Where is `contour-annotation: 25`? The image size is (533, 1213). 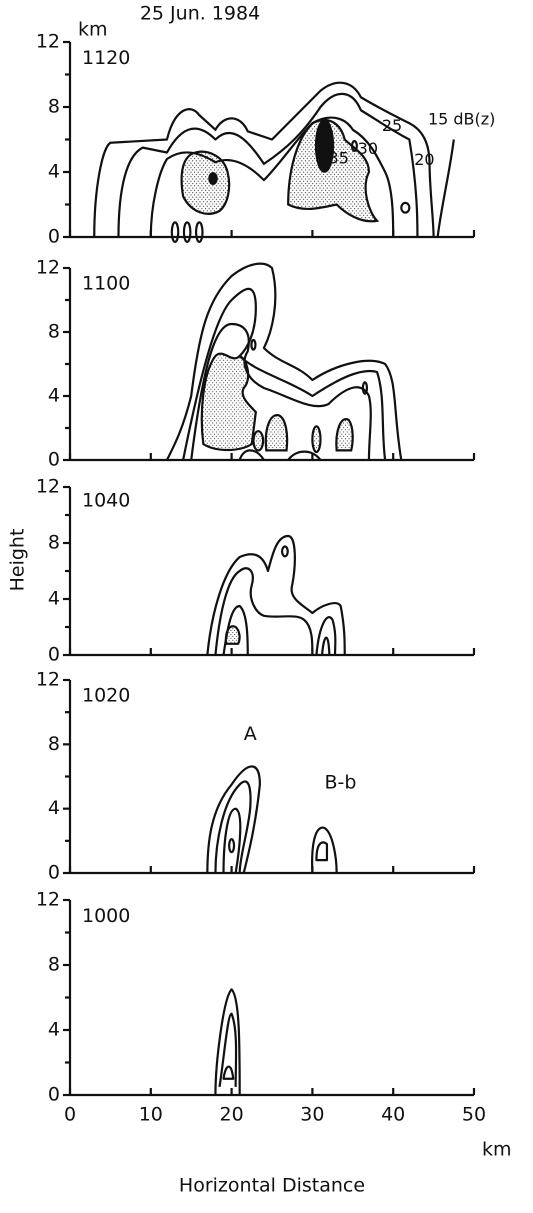
contour-annotation: 25 is located at coordinates (392, 125).